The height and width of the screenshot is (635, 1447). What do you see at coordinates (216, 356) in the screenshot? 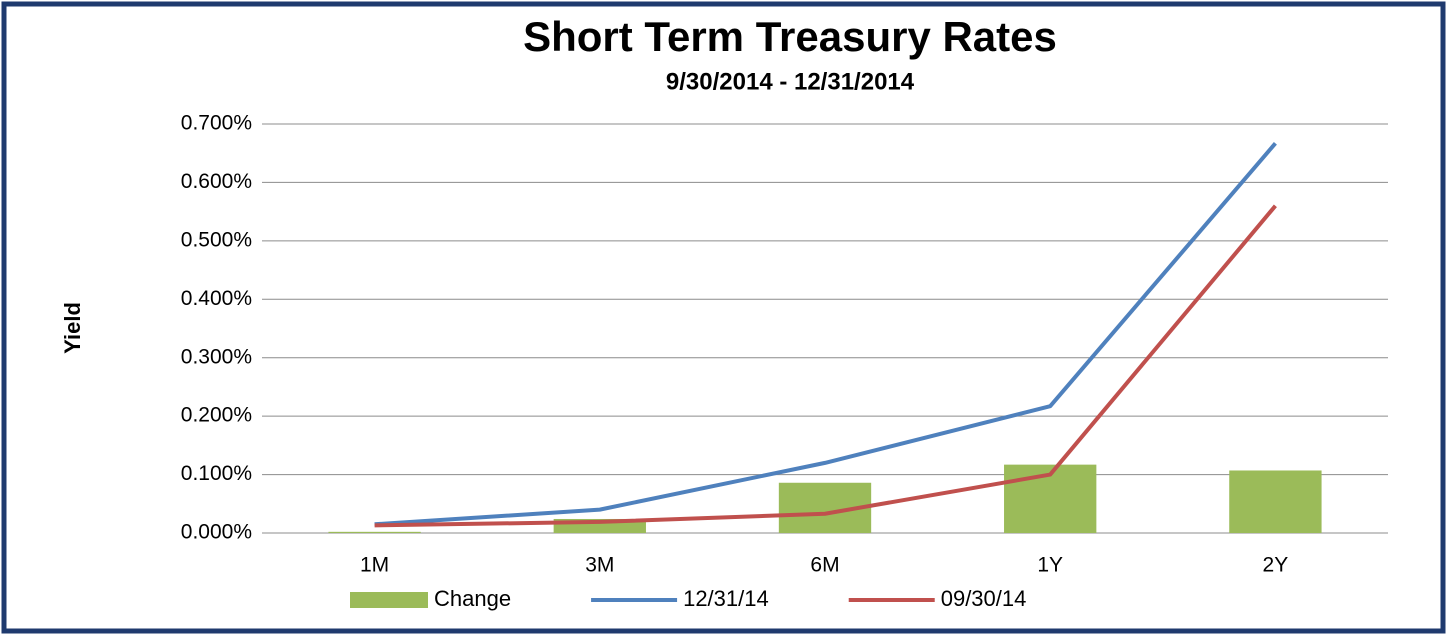
I see `y-tick-label: 0.300%` at bounding box center [216, 356].